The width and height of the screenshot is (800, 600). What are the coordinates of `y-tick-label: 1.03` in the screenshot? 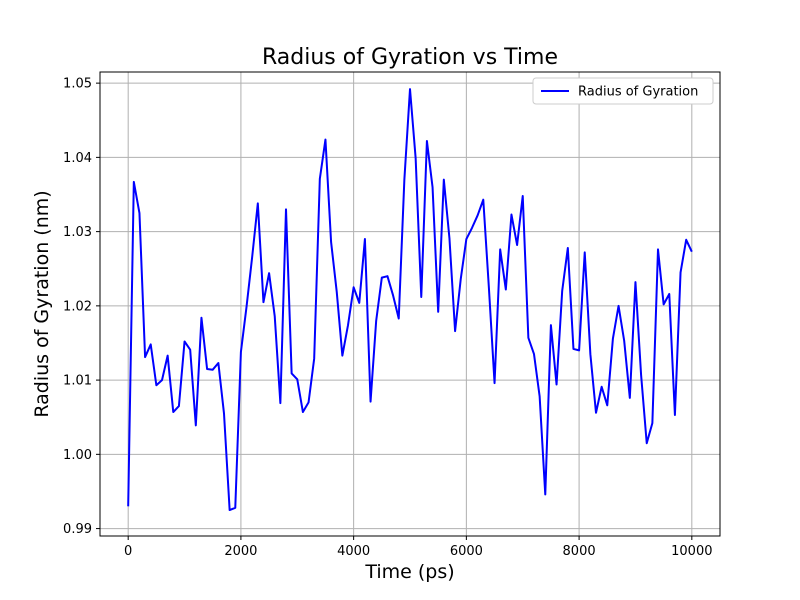 It's located at (77, 232).